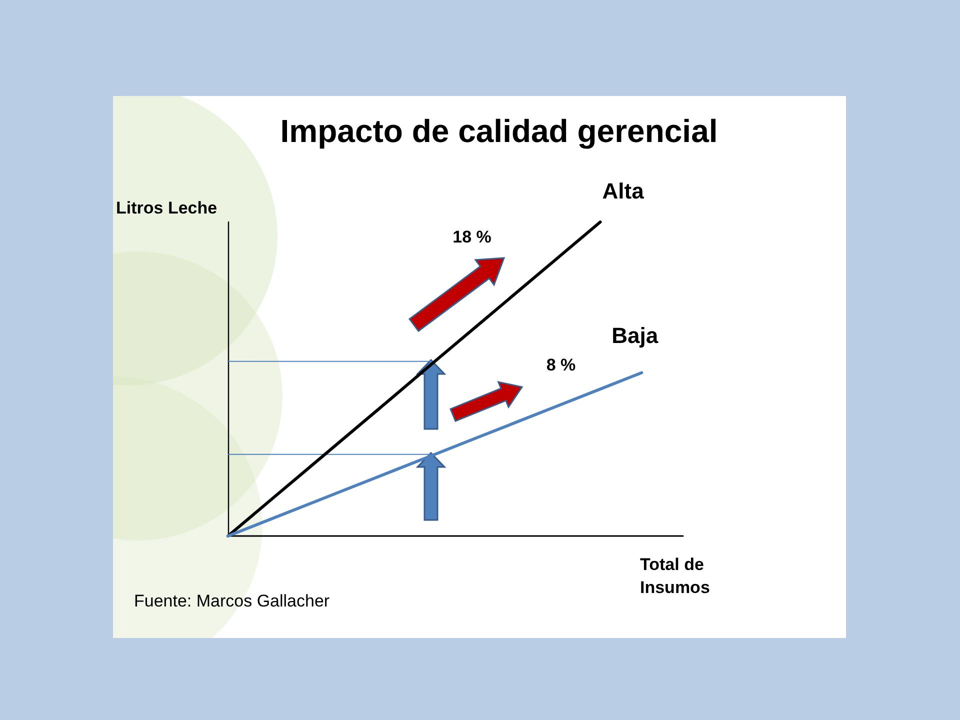 The width and height of the screenshot is (960, 720). What do you see at coordinates (472, 237) in the screenshot?
I see `annotation: 18 %` at bounding box center [472, 237].